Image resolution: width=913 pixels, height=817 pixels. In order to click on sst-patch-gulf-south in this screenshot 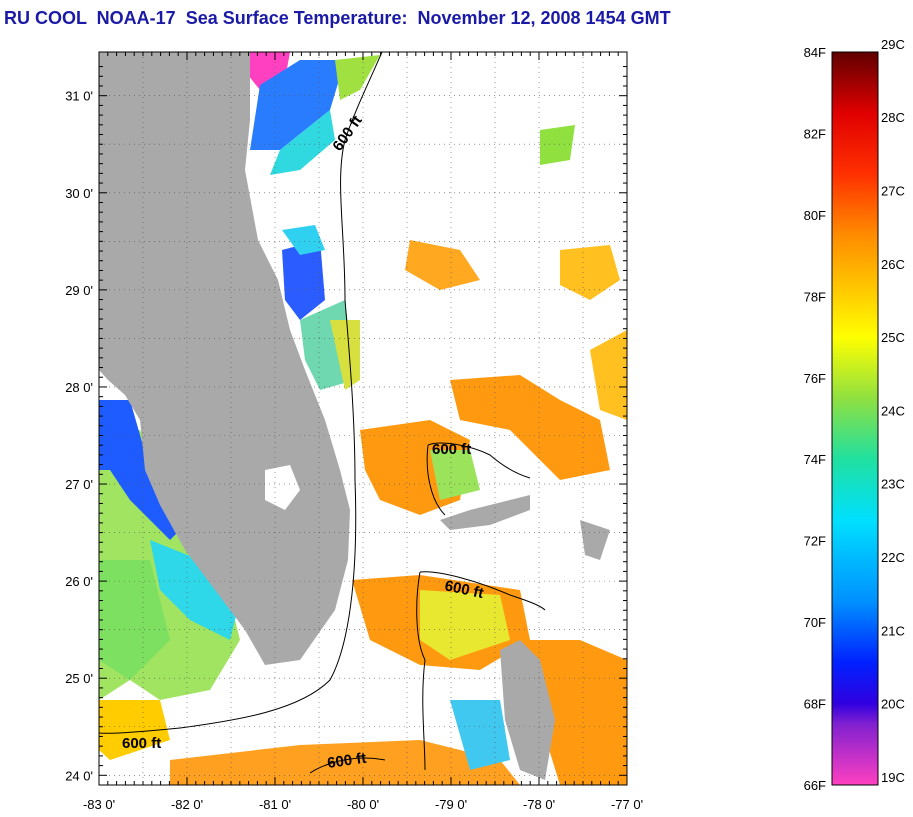, I will do `click(134, 730)`.